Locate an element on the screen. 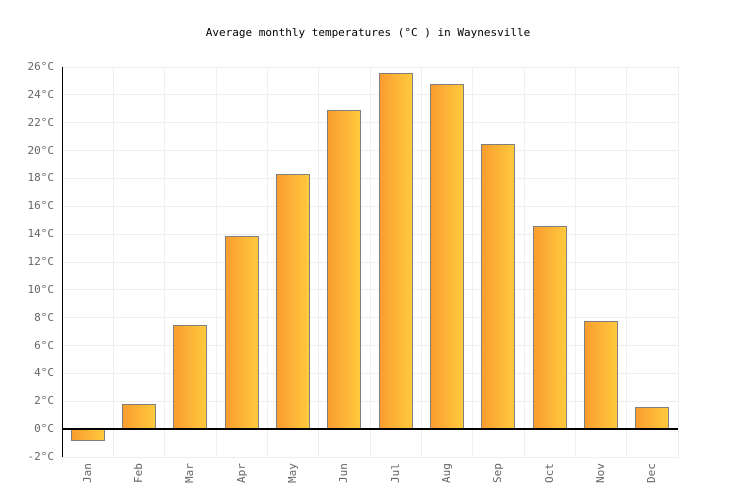 This screenshot has height=500, width=736. x-tick-label: May is located at coordinates (292, 473).